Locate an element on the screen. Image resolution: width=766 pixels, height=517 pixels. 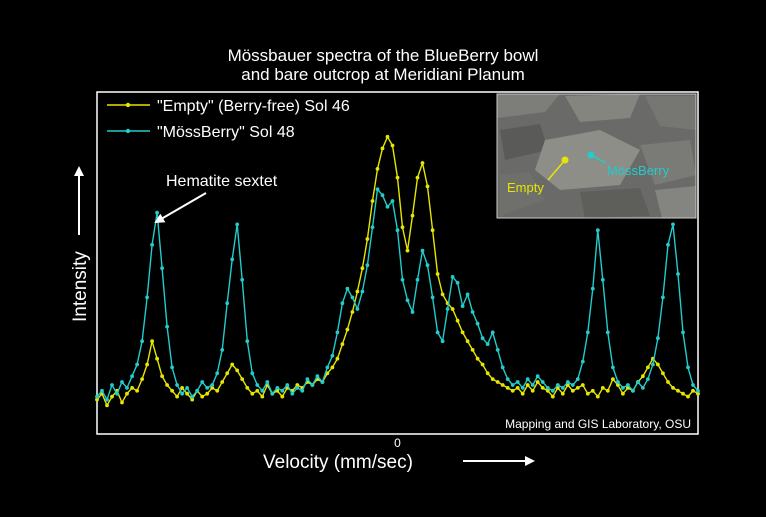
annotation-arrow is located at coordinates (180, 208).